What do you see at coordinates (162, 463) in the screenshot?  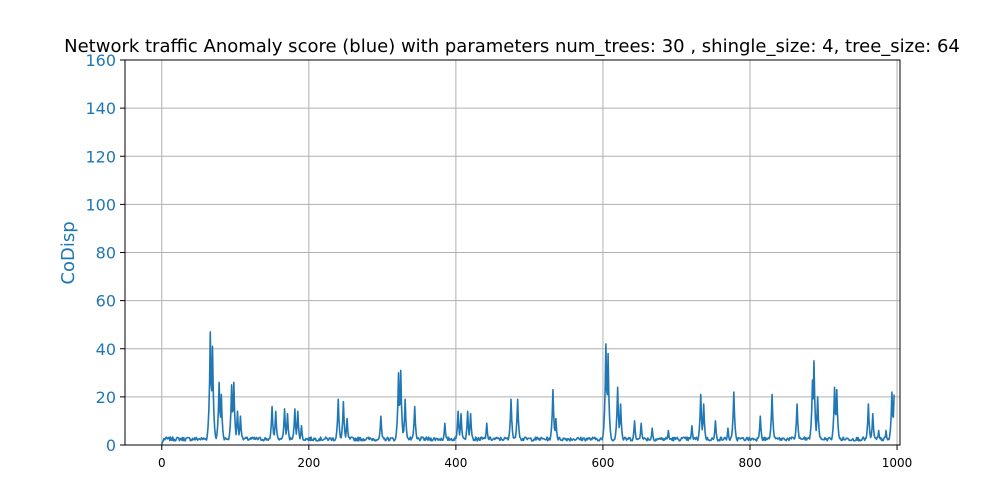 I see `x-tick-label: 0` at bounding box center [162, 463].